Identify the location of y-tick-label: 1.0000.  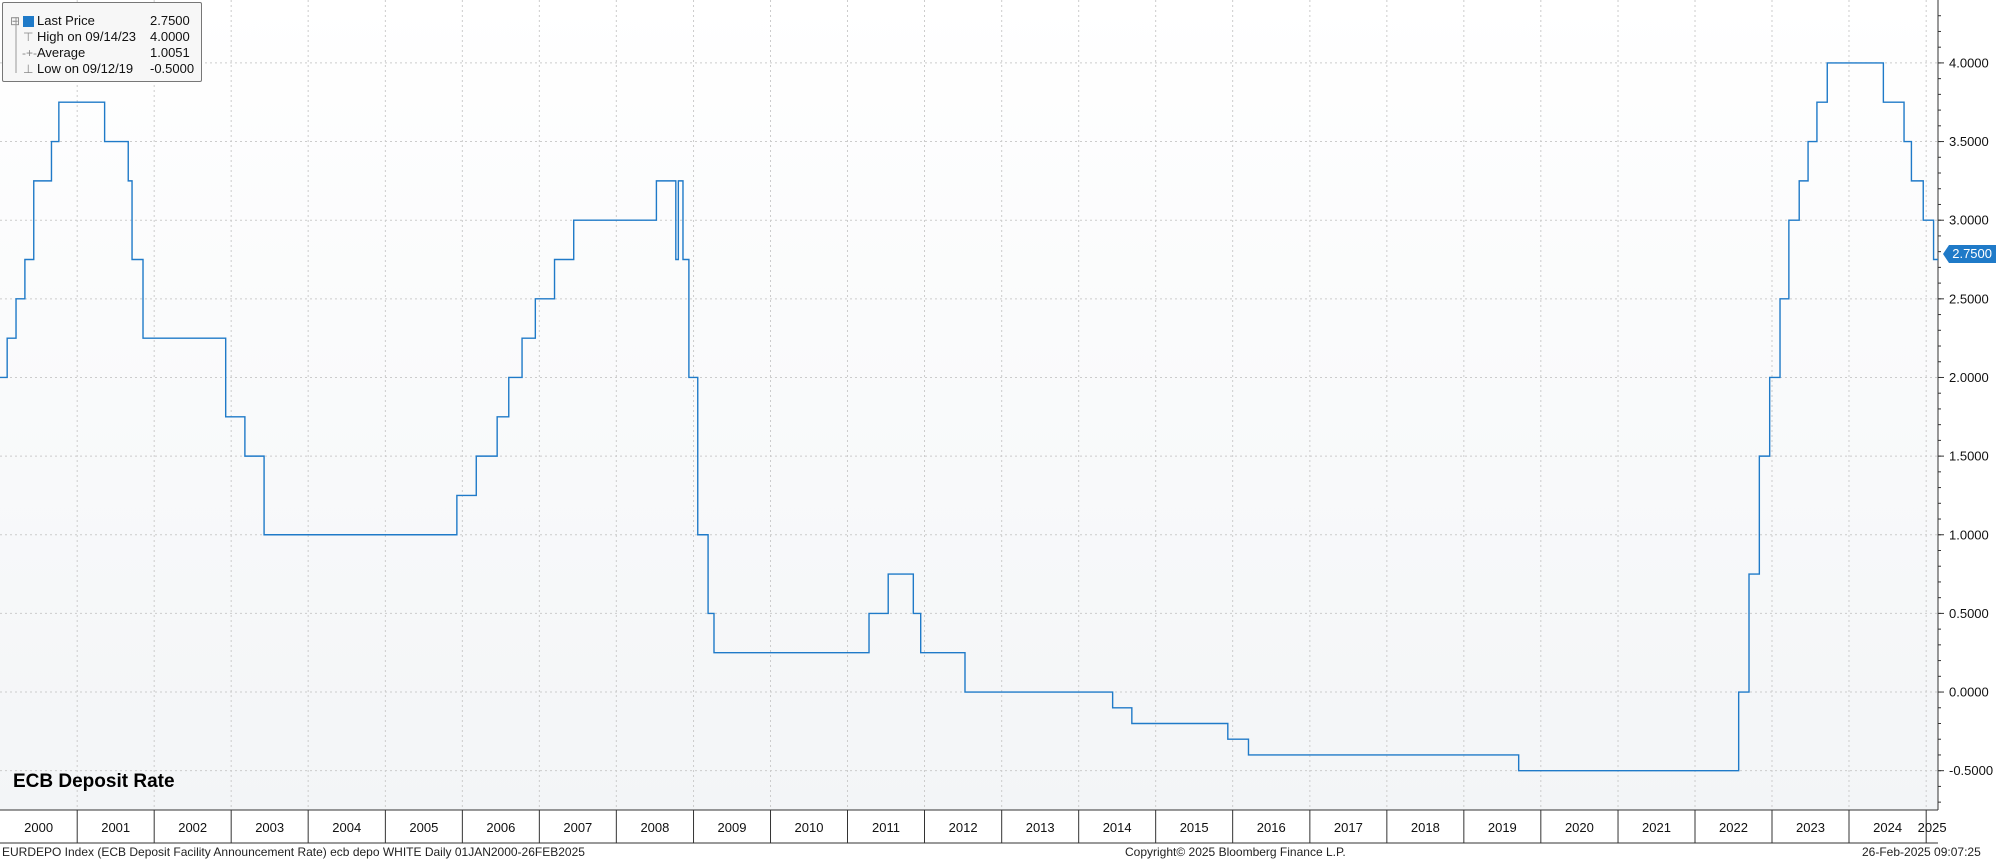
(1969, 534).